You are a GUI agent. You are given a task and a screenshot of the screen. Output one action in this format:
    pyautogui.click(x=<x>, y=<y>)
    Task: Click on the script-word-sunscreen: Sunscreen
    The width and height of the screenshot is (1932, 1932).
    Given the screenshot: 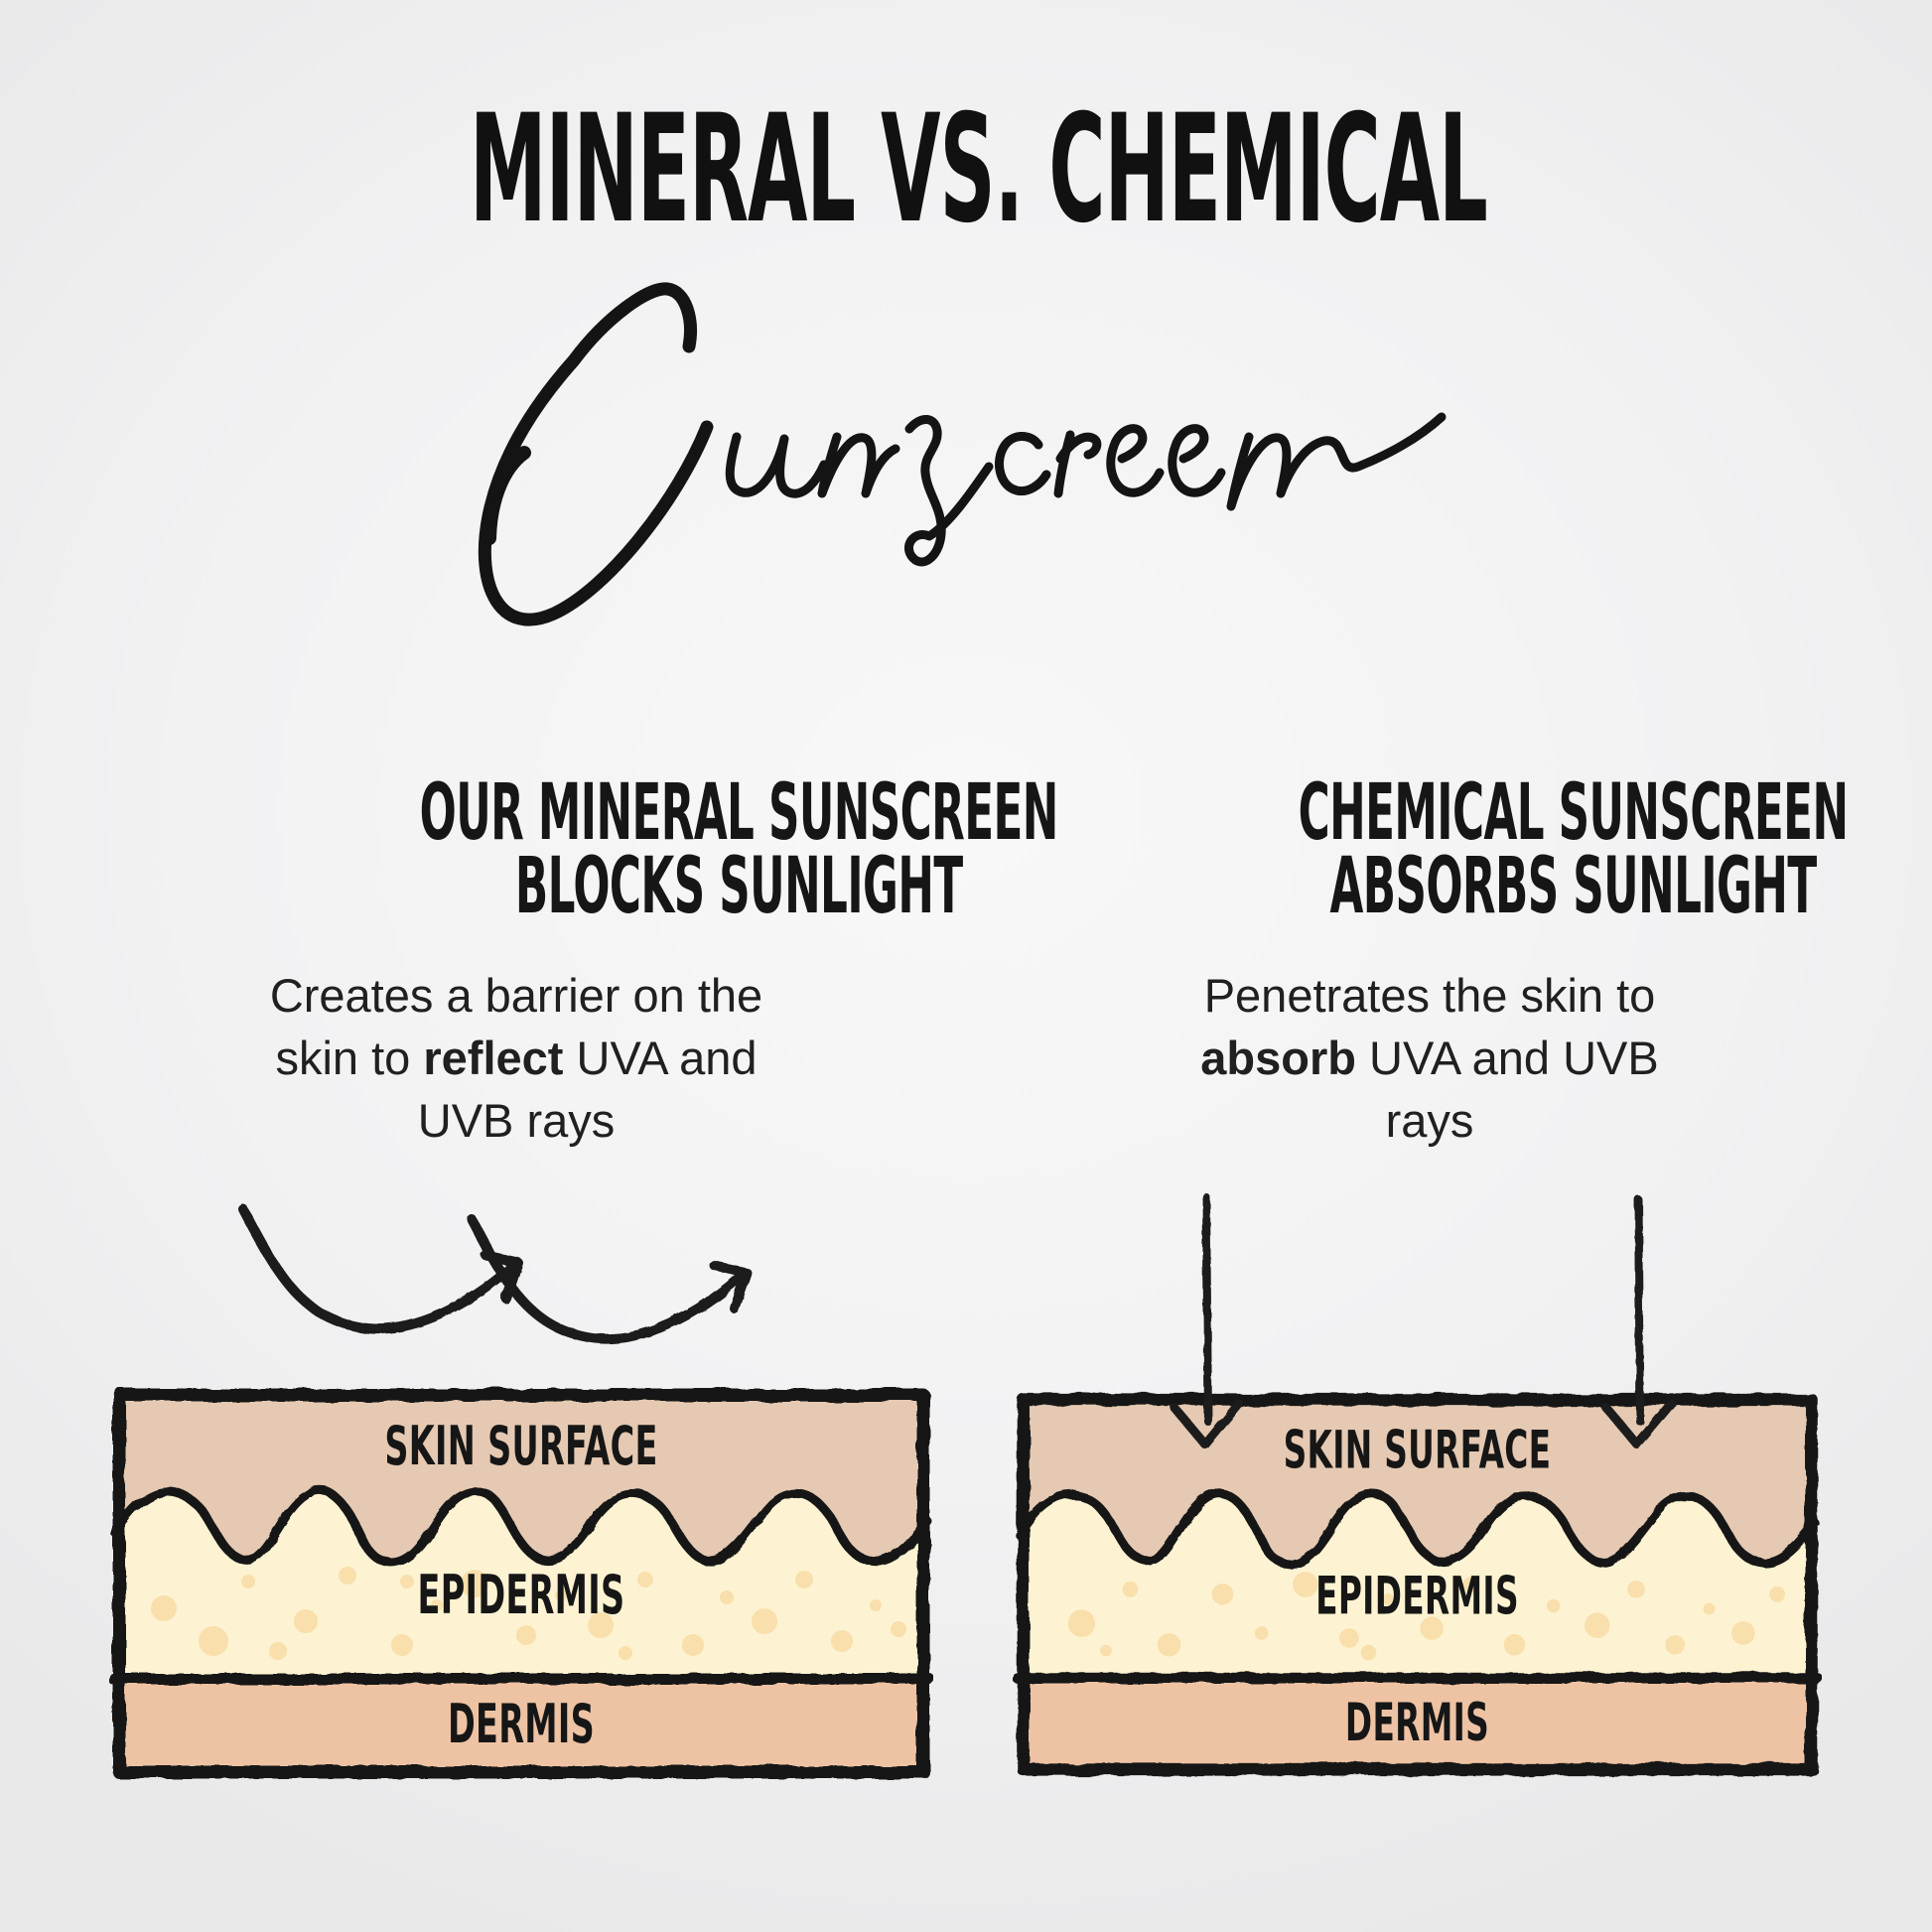 What is the action you would take?
    pyautogui.click(x=963, y=454)
    